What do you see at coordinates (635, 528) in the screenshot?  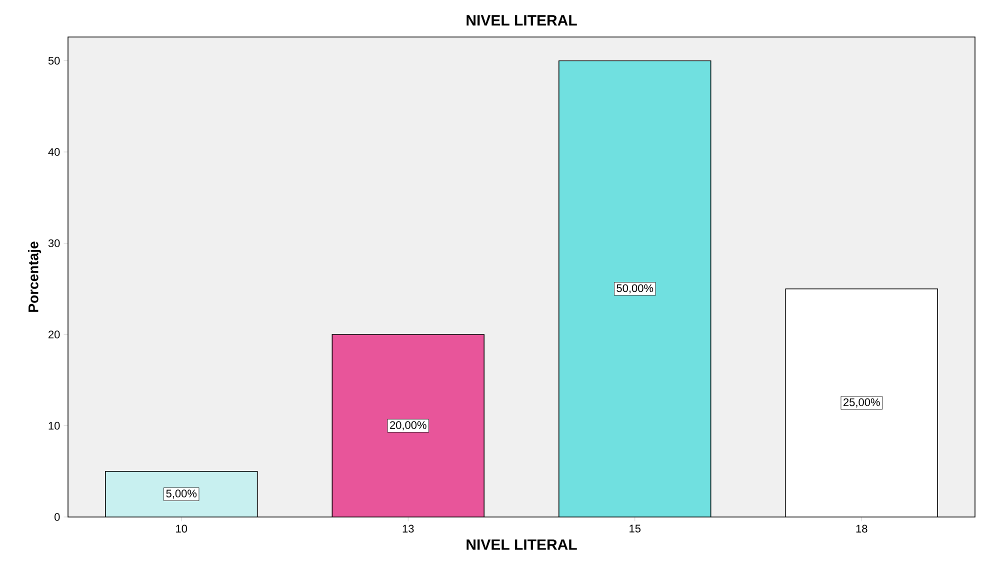 I see `x-tick-label: 15` at bounding box center [635, 528].